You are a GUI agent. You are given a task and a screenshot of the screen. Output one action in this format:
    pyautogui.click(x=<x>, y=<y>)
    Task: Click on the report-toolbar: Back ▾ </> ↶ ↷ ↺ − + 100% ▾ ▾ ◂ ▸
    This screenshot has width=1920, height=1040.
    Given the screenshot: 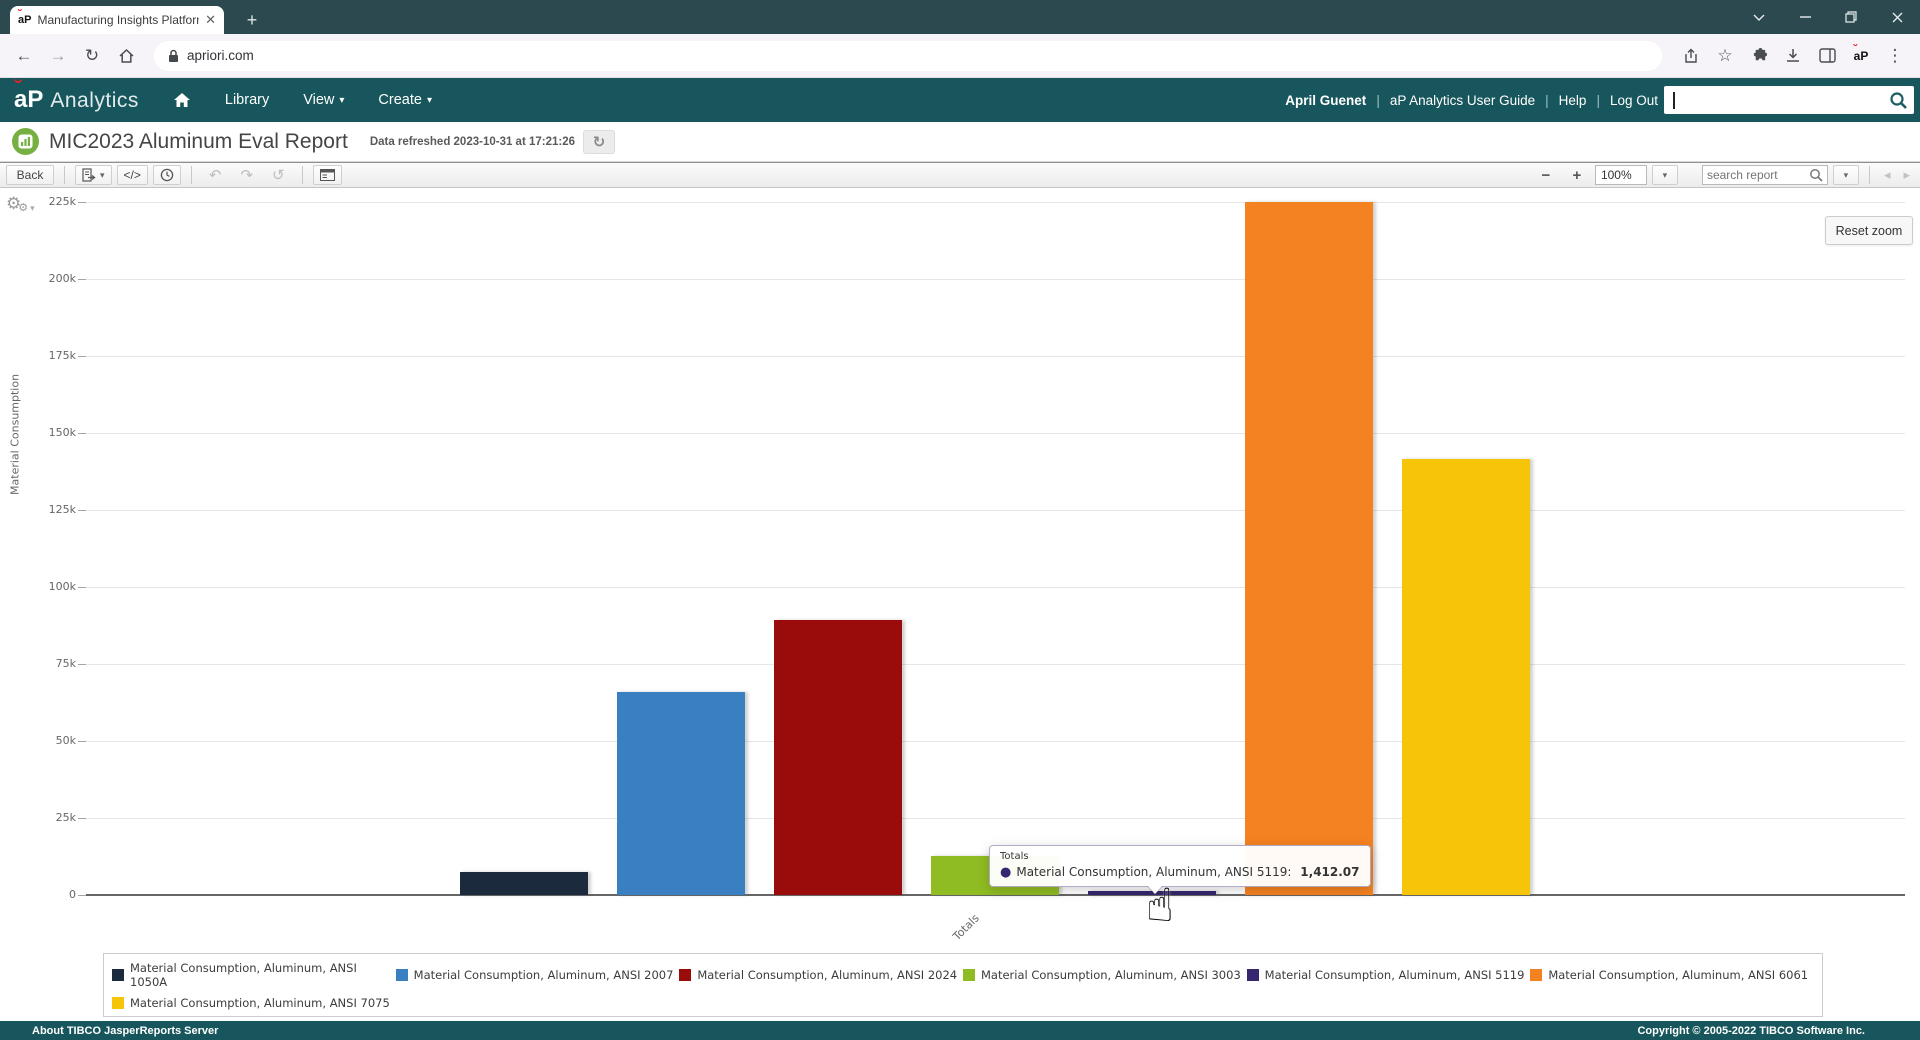 What is the action you would take?
    pyautogui.click(x=960, y=175)
    